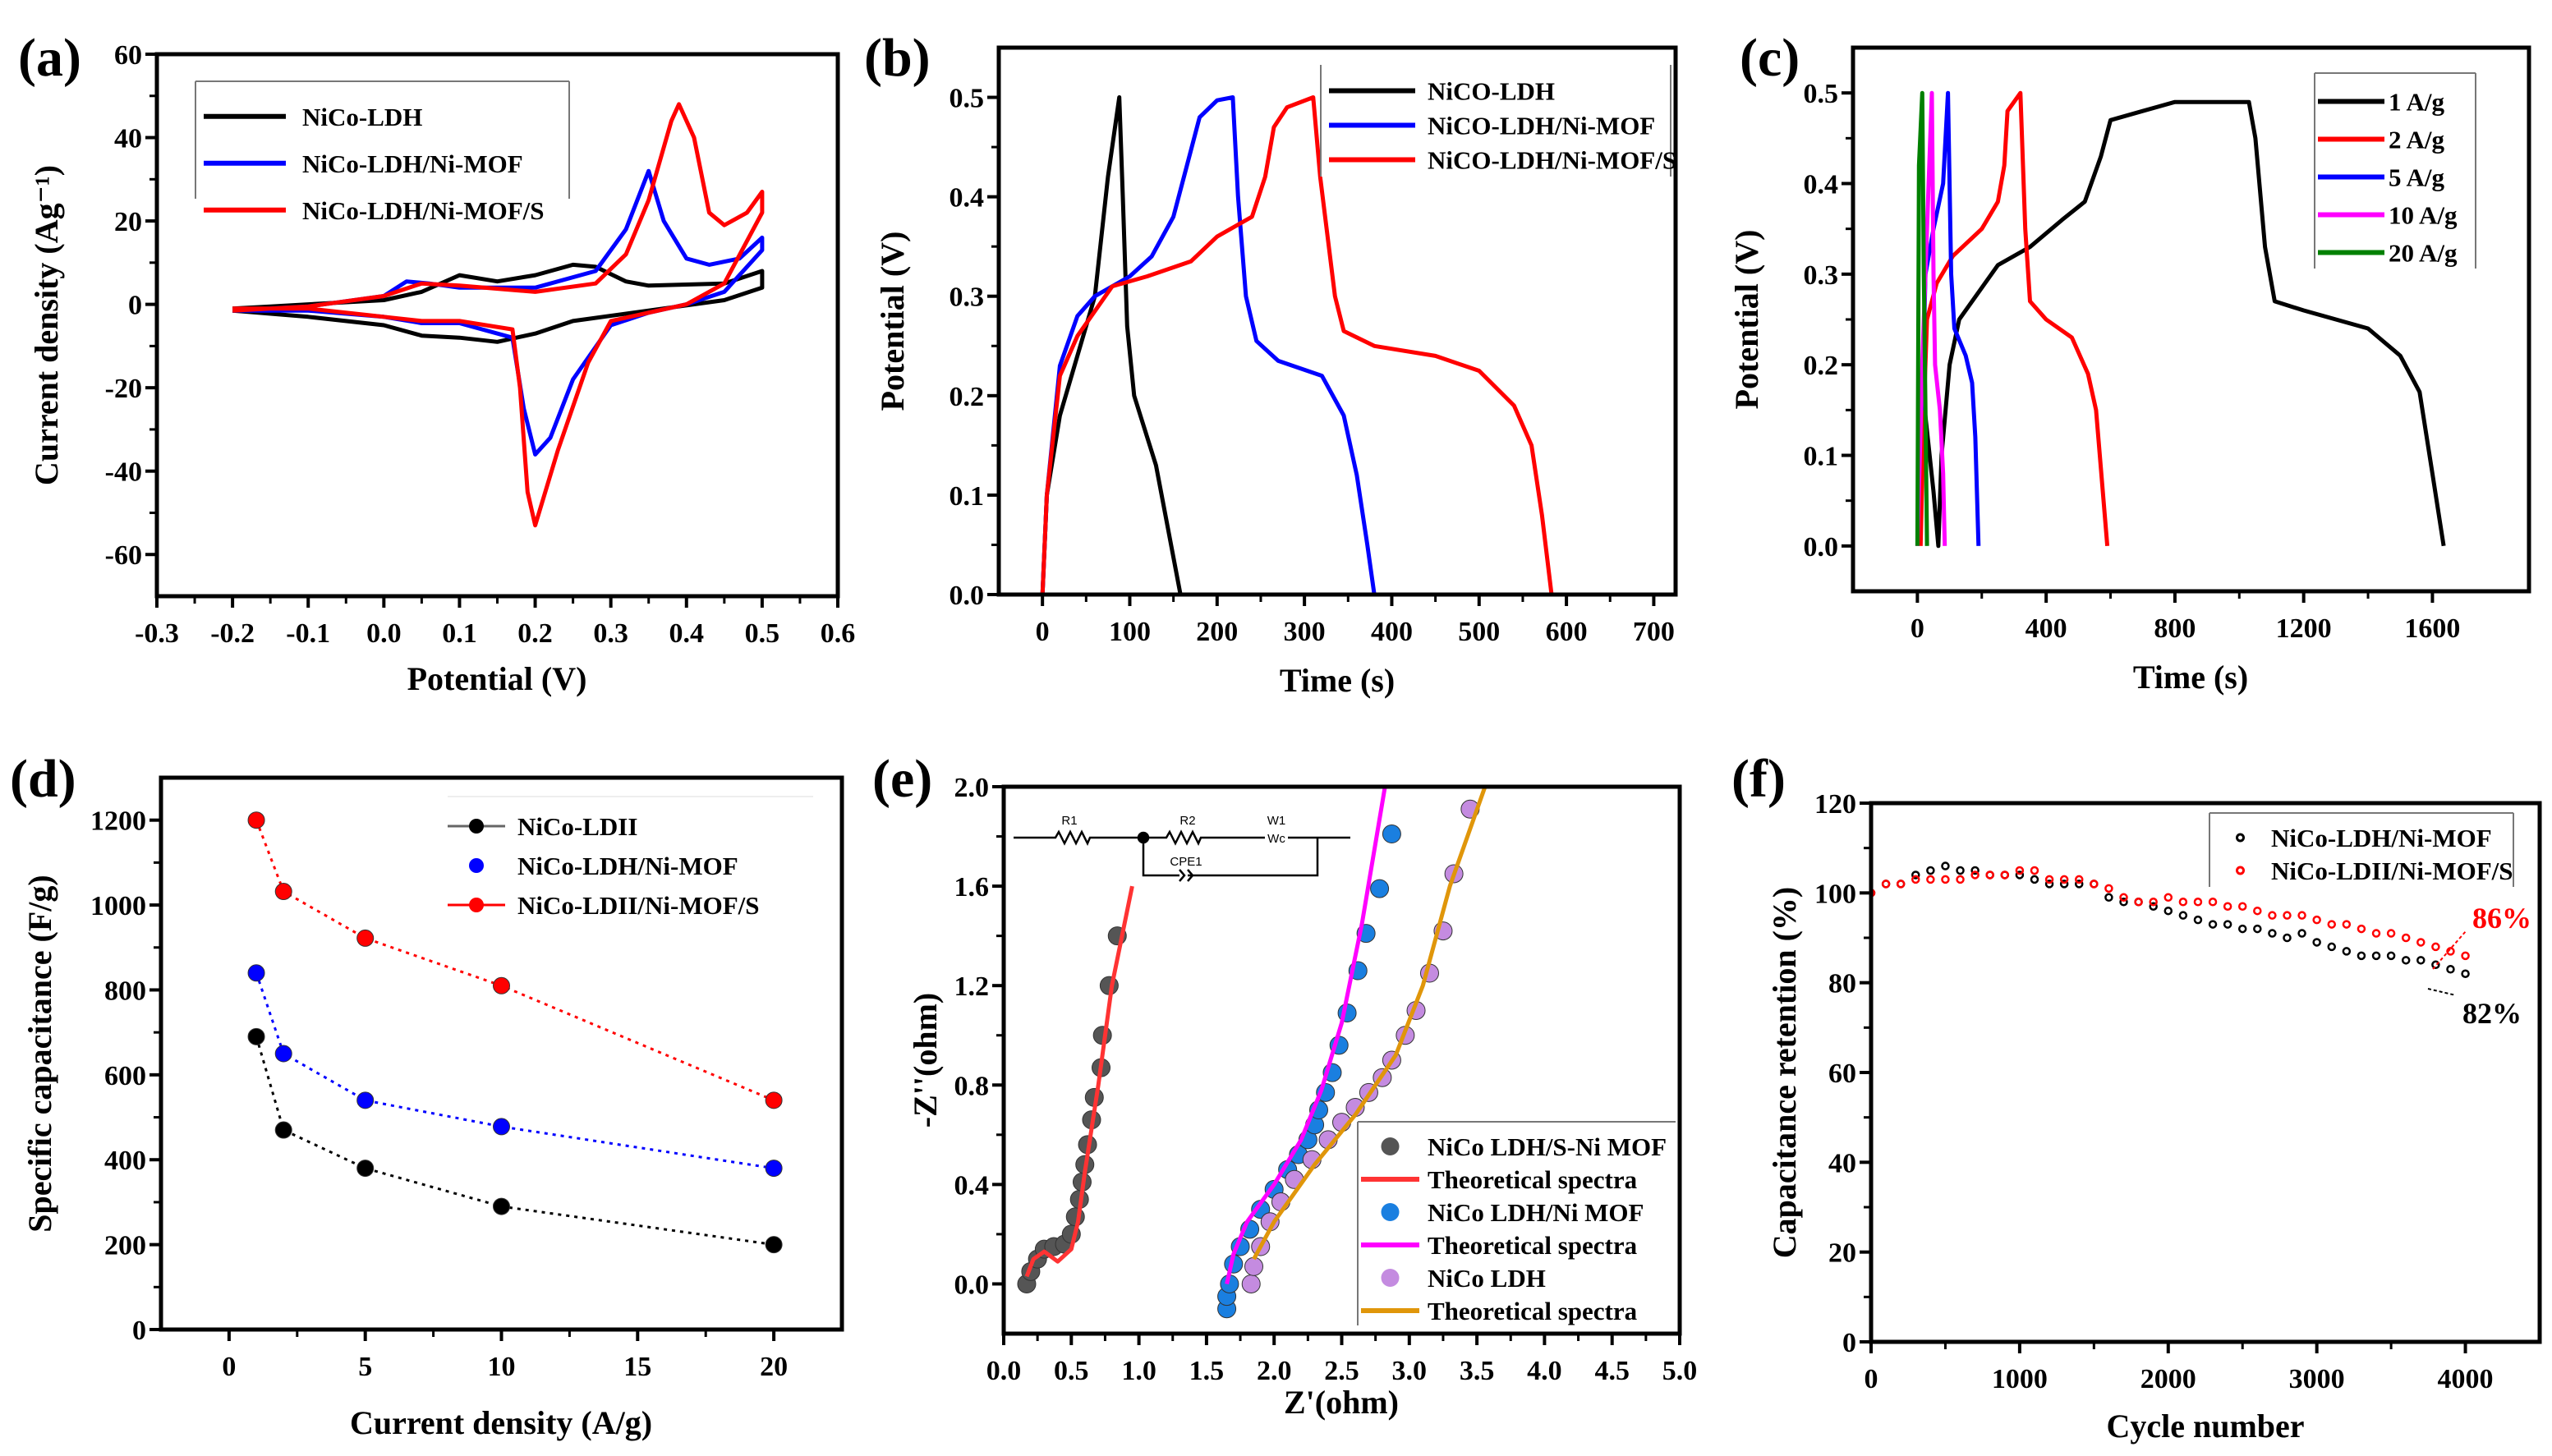 The image size is (2552, 1456). What do you see at coordinates (1342, 1402) in the screenshot?
I see `x-axis-title: Z'(ohm)` at bounding box center [1342, 1402].